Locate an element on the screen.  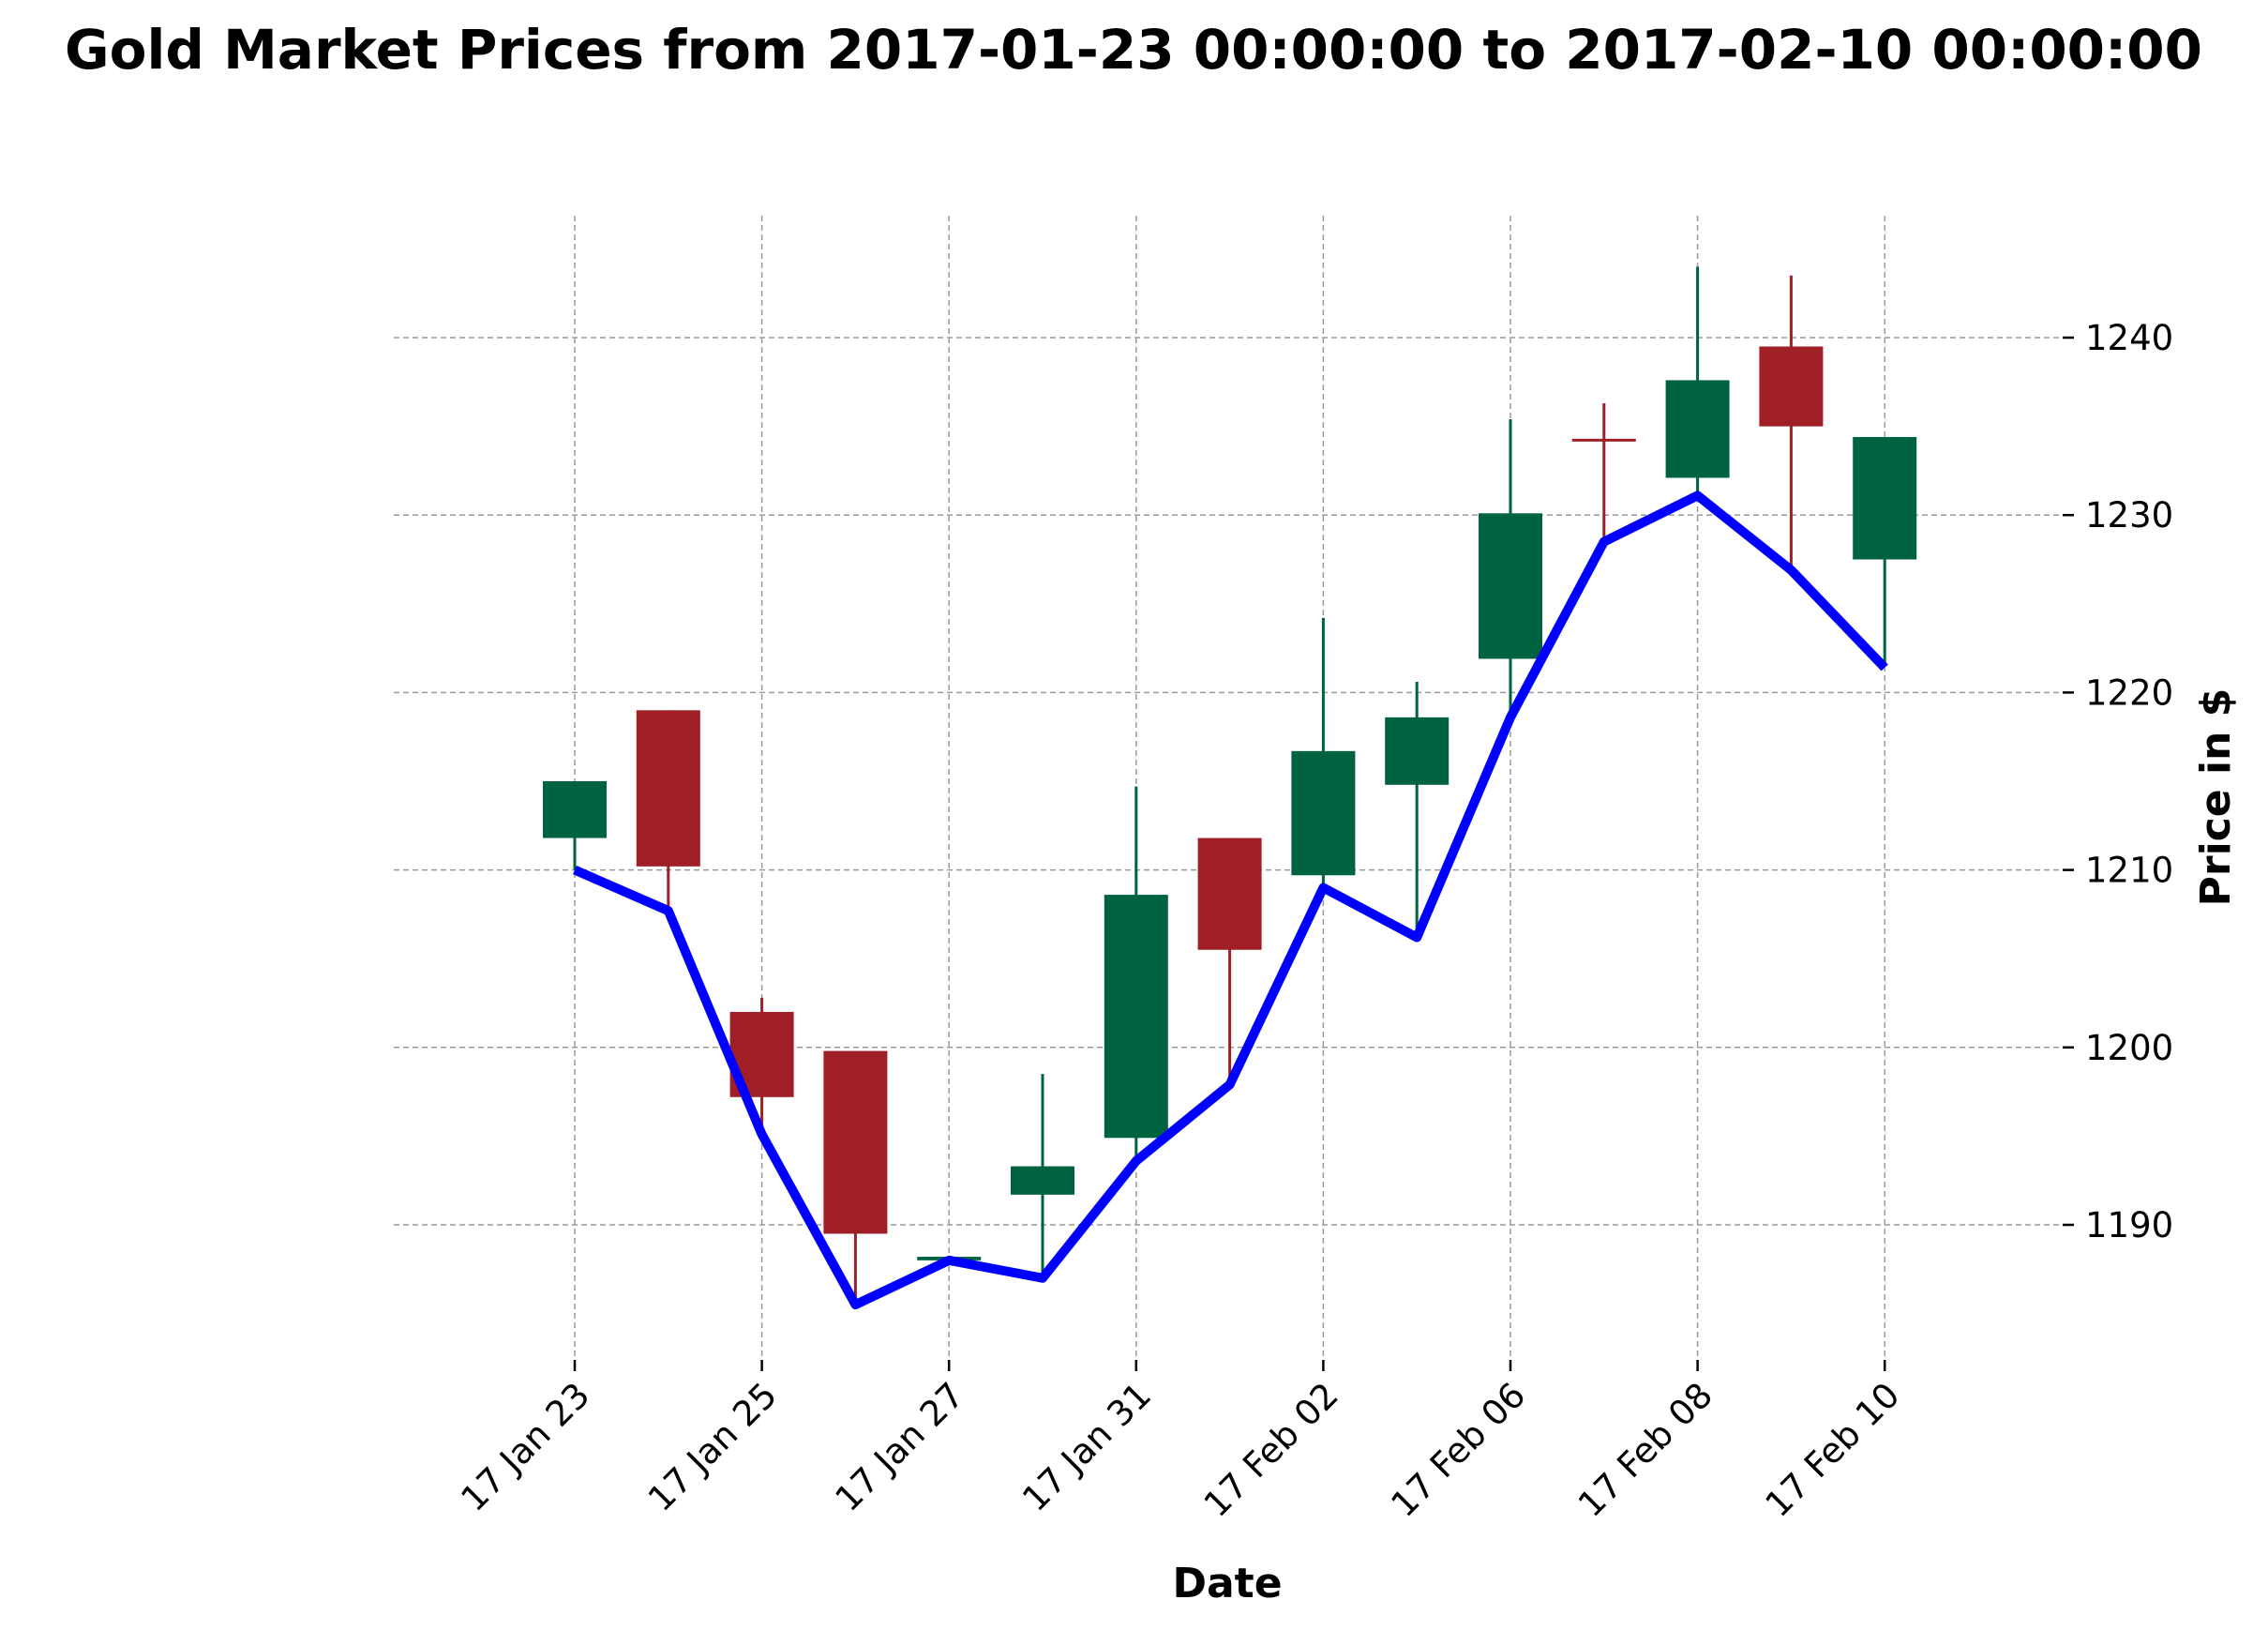
y-tick-label: 1190 is located at coordinates (2129, 1225).